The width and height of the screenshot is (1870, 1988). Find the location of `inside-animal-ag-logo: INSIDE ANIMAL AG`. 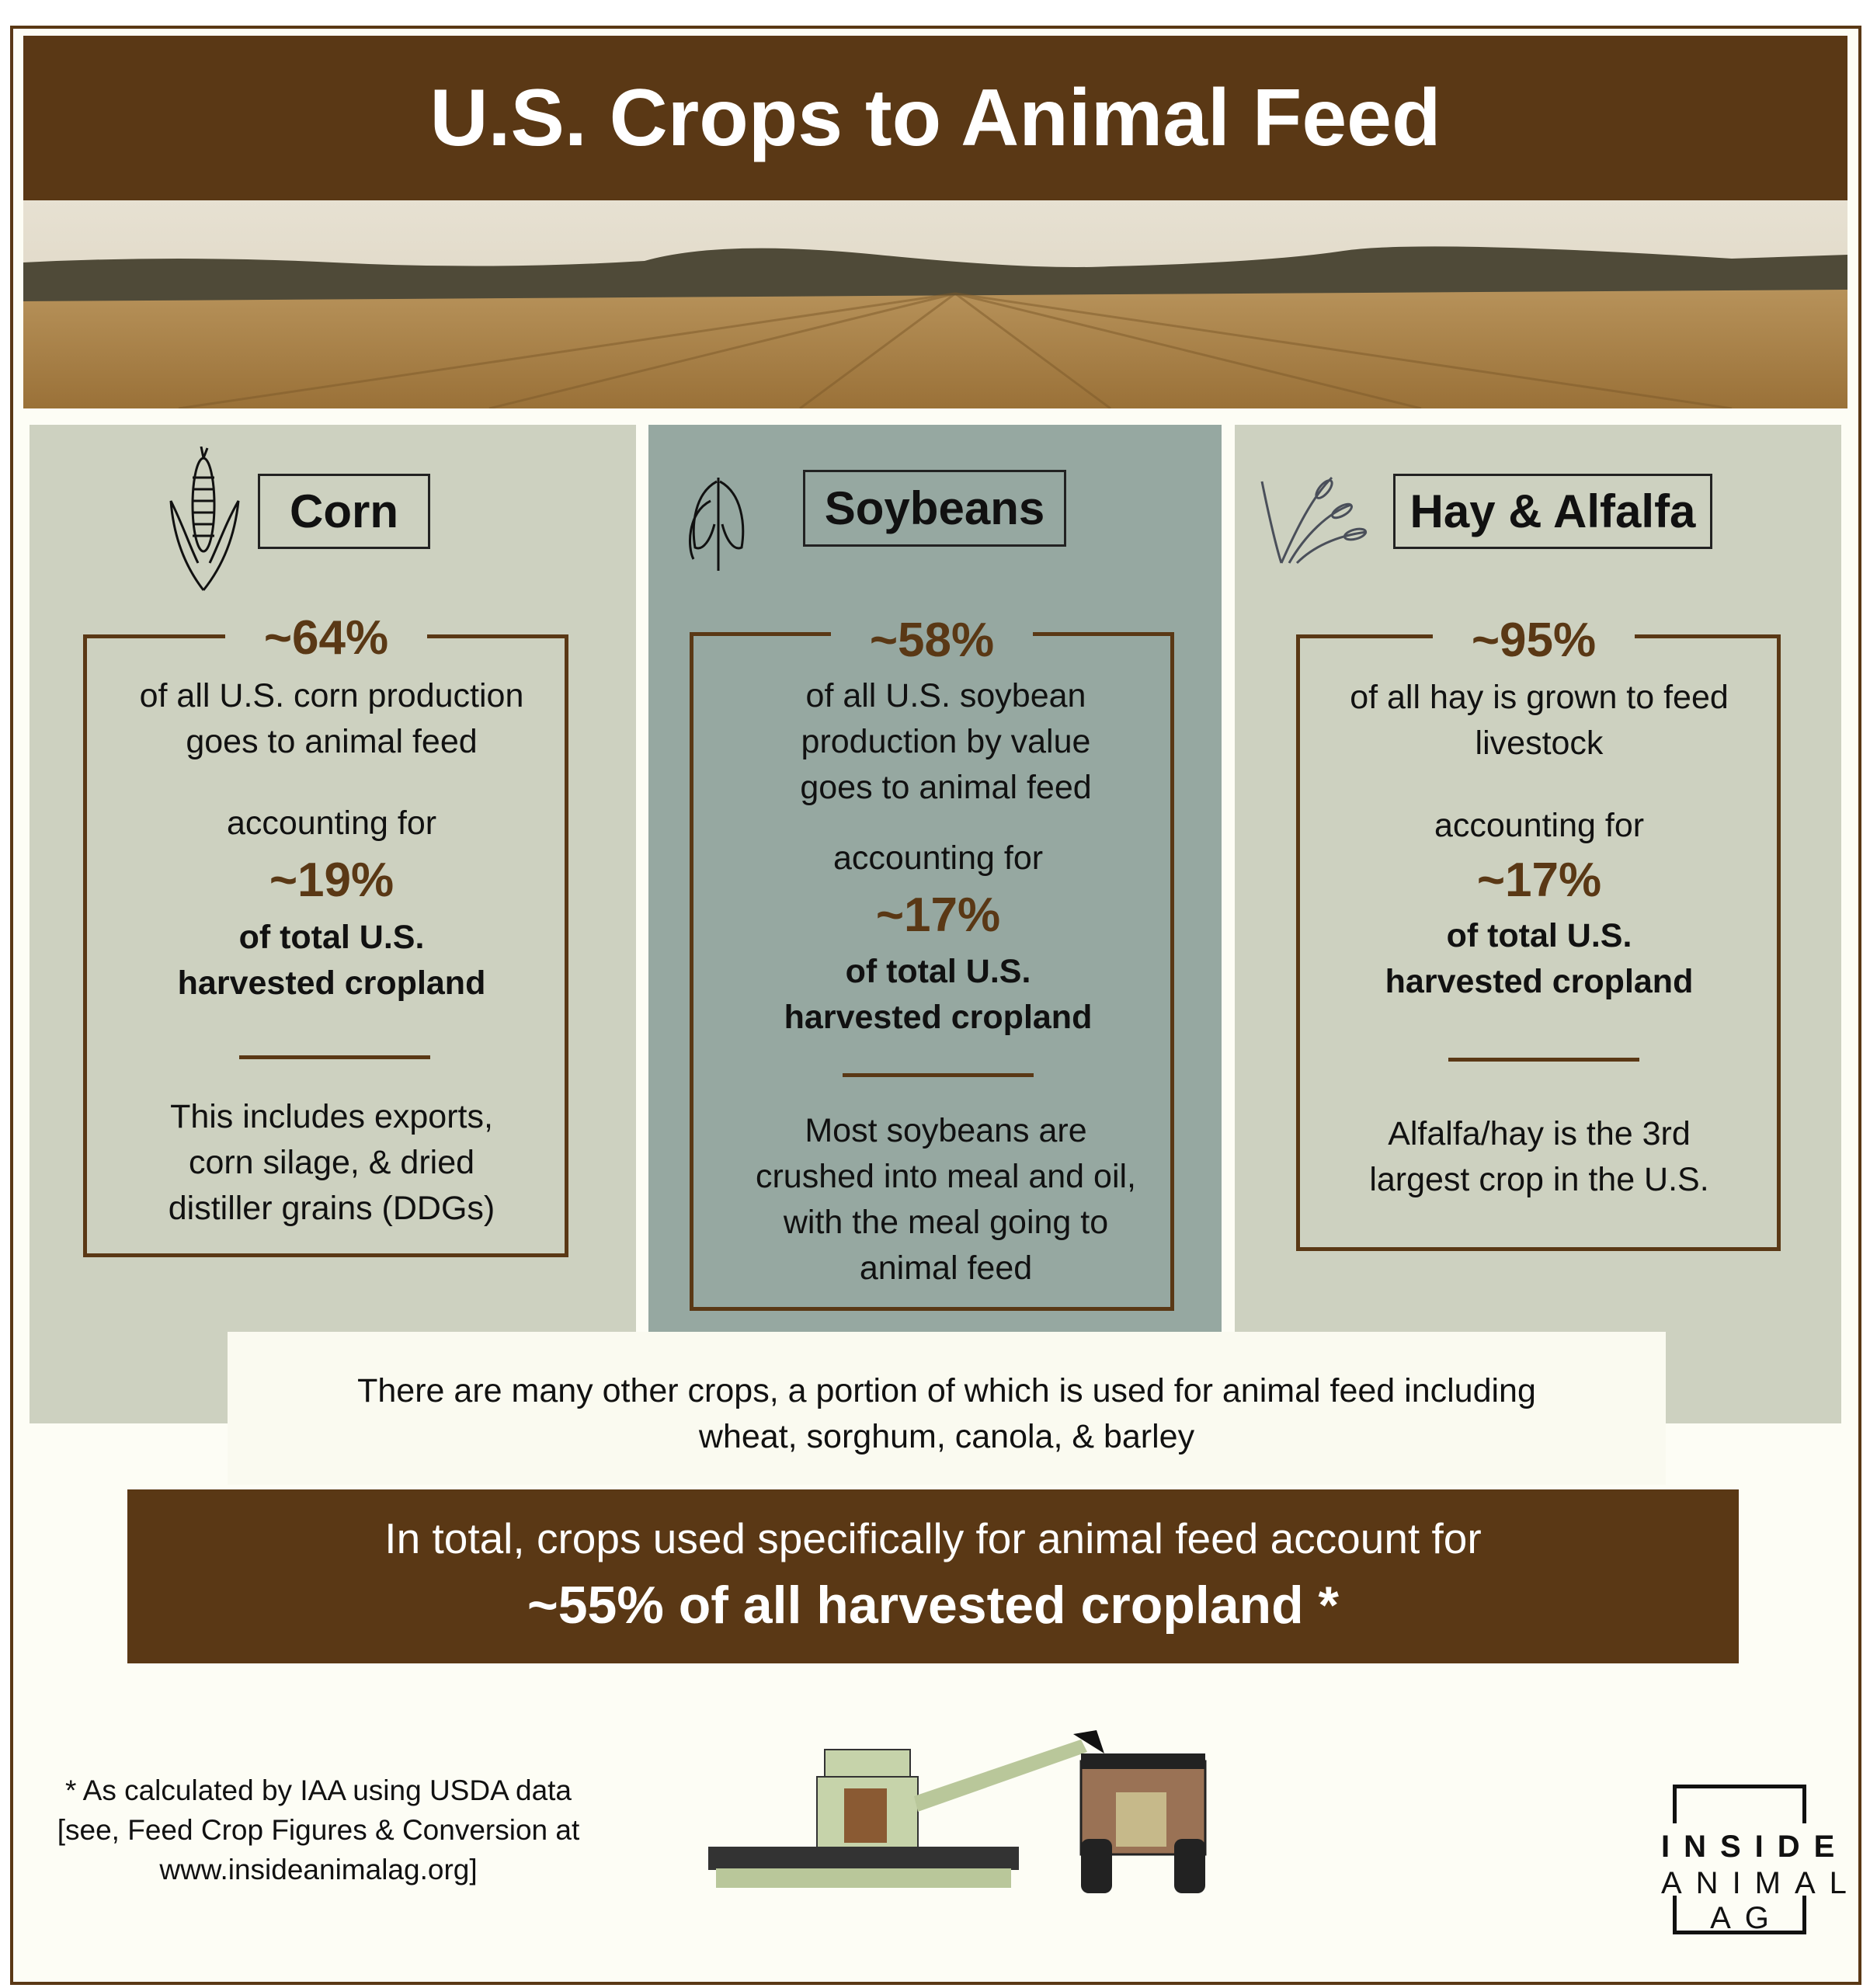

inside-animal-ag-logo: INSIDE ANIMAL AG is located at coordinates (1754, 1860).